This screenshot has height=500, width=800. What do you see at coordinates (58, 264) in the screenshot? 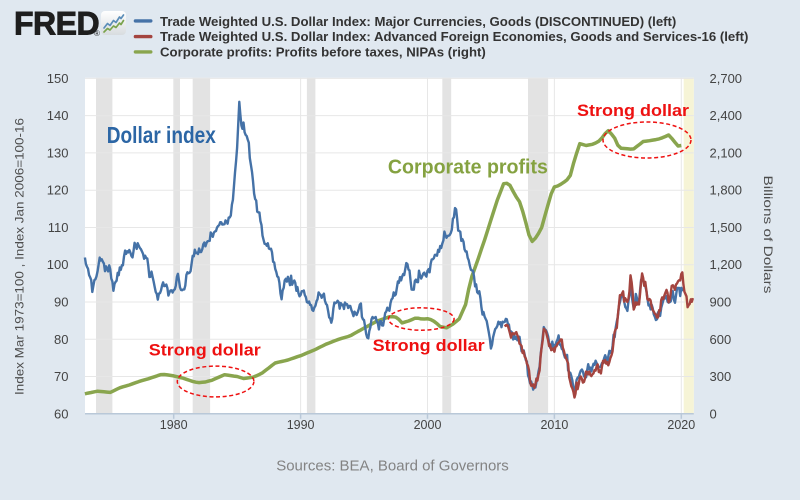
I see `svg-text: 100` at bounding box center [58, 264].